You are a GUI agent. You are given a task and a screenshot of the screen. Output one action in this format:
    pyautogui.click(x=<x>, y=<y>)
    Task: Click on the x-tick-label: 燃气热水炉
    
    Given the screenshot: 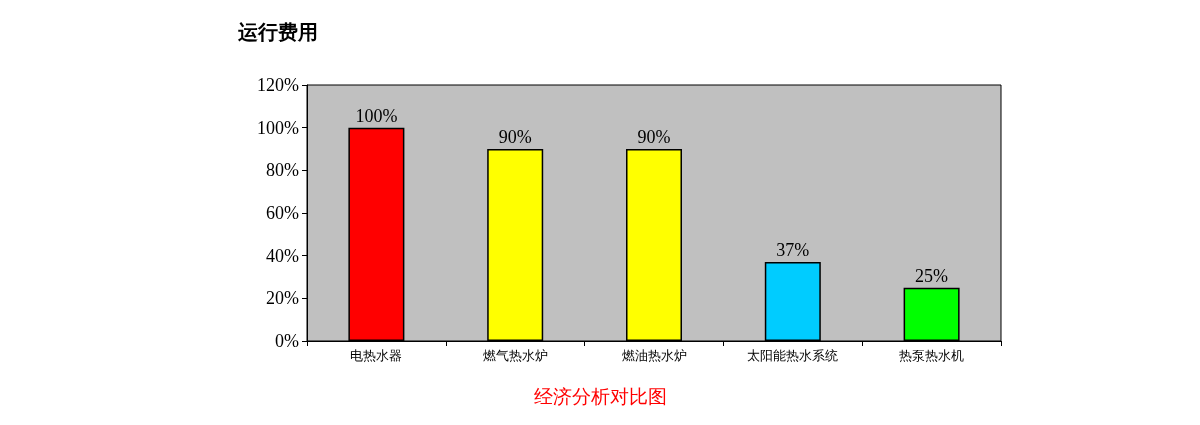 What is the action you would take?
    pyautogui.click(x=515, y=355)
    